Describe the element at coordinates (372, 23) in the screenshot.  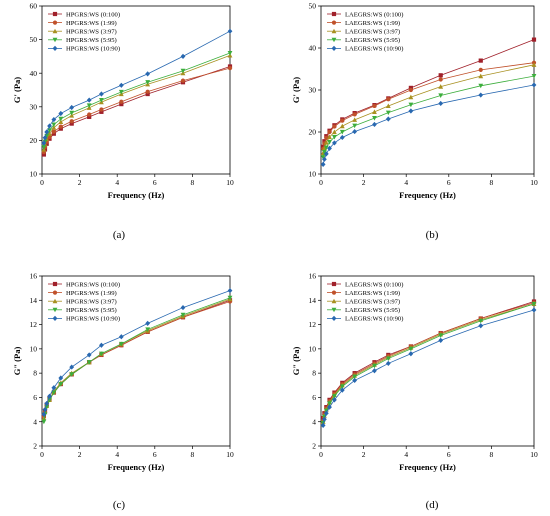
I see `legend-entry: LAEGRS:WS (1:99)` at that location.